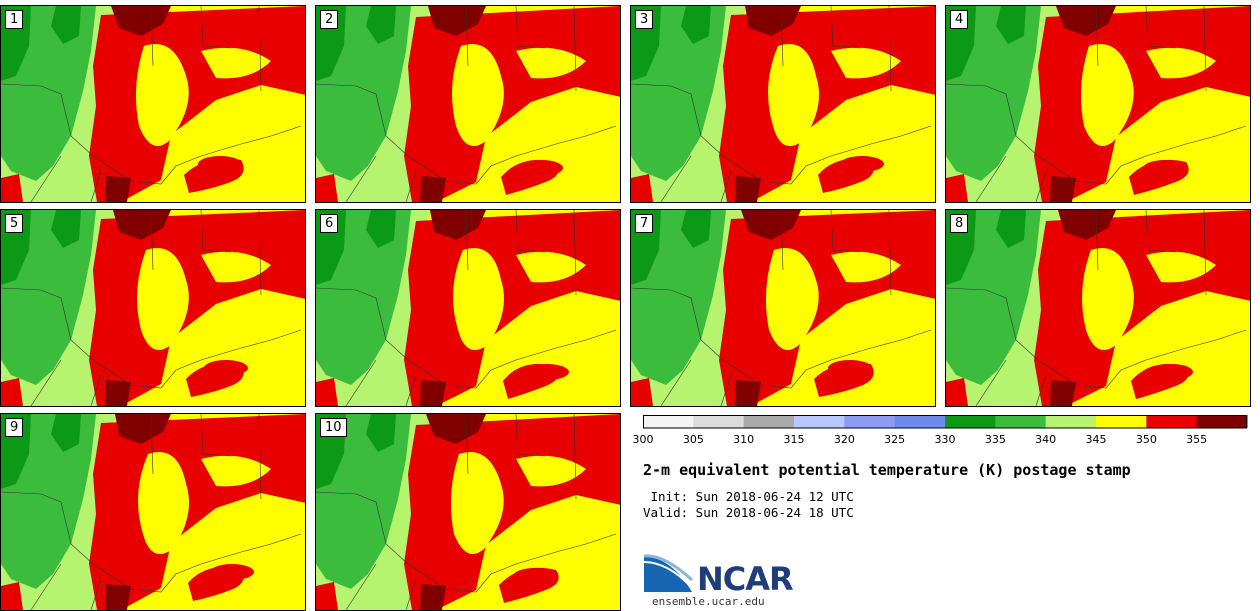  Describe the element at coordinates (959, 19) in the screenshot. I see `member-number-label: 4` at that location.